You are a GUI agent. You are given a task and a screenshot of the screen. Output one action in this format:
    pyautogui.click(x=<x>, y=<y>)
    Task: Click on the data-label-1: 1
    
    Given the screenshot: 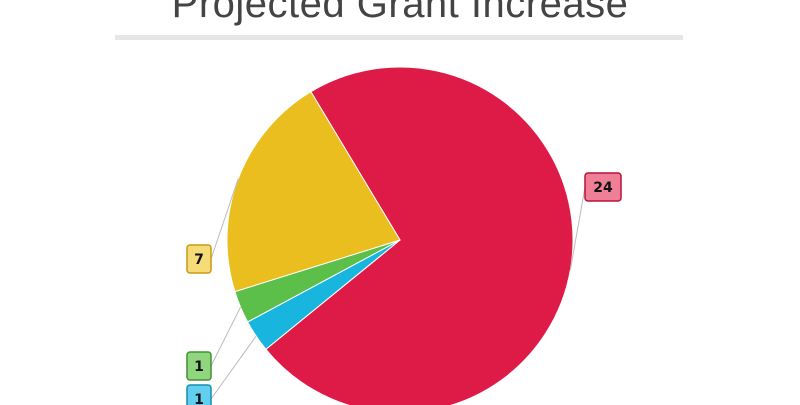 What is the action you would take?
    pyautogui.click(x=199, y=398)
    